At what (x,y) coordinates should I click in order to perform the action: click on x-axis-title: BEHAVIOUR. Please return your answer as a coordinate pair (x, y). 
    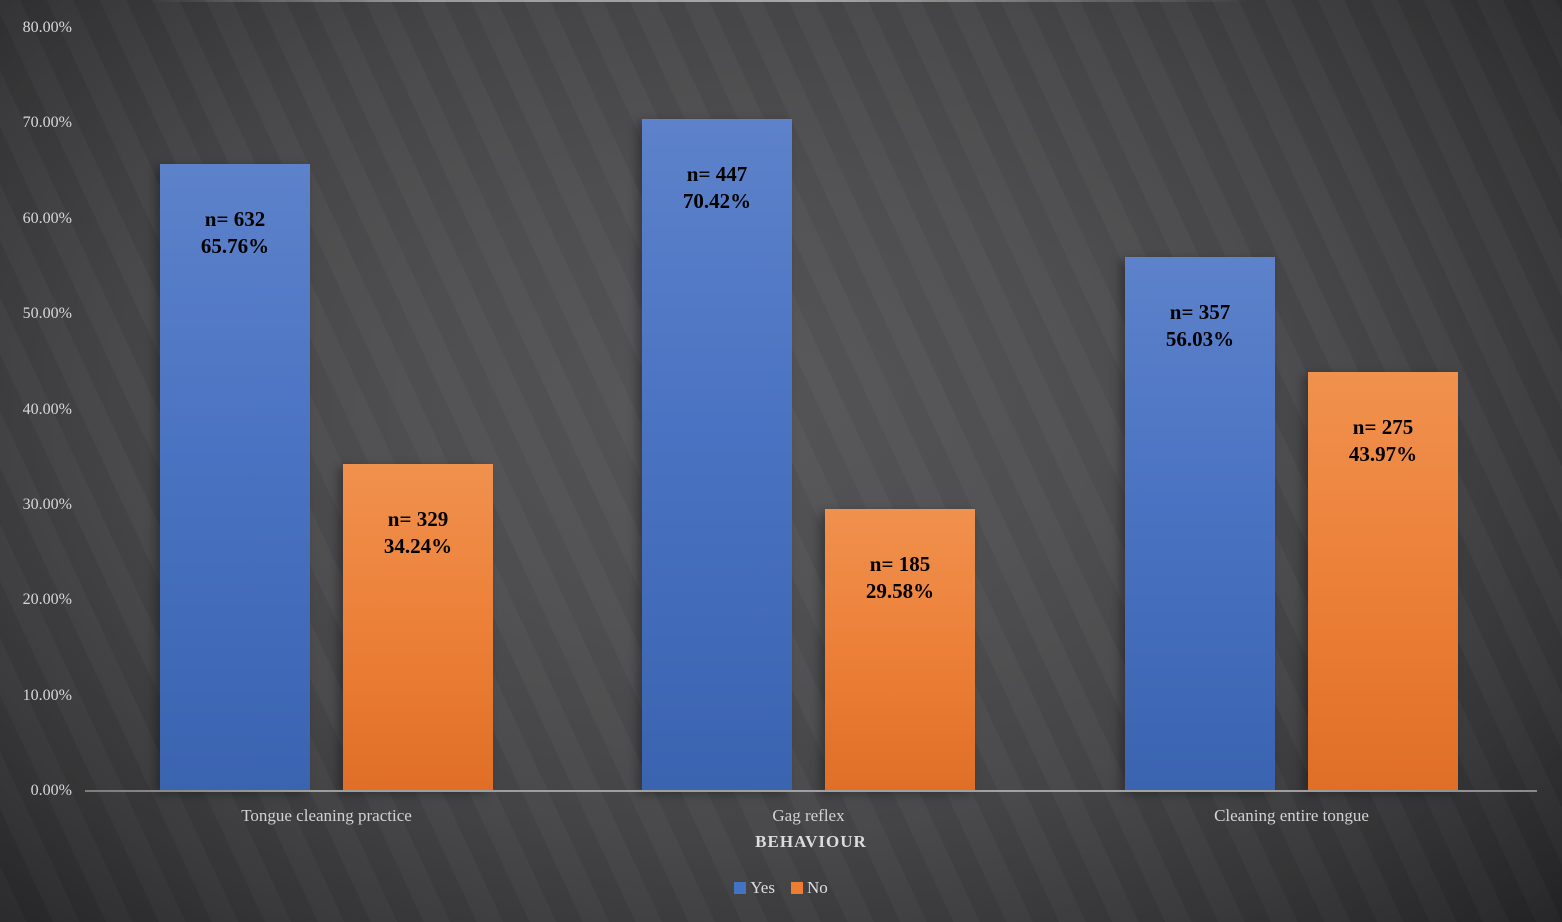
    Looking at the image, I should click on (811, 841).